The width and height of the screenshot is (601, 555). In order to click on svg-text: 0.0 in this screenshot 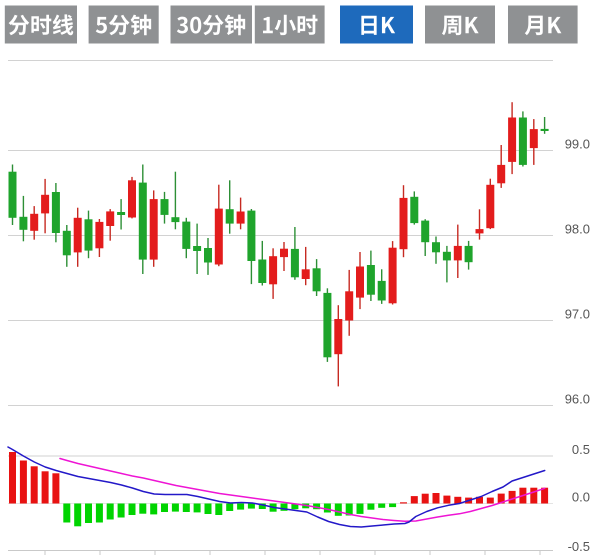, I will do `click(581, 497)`.